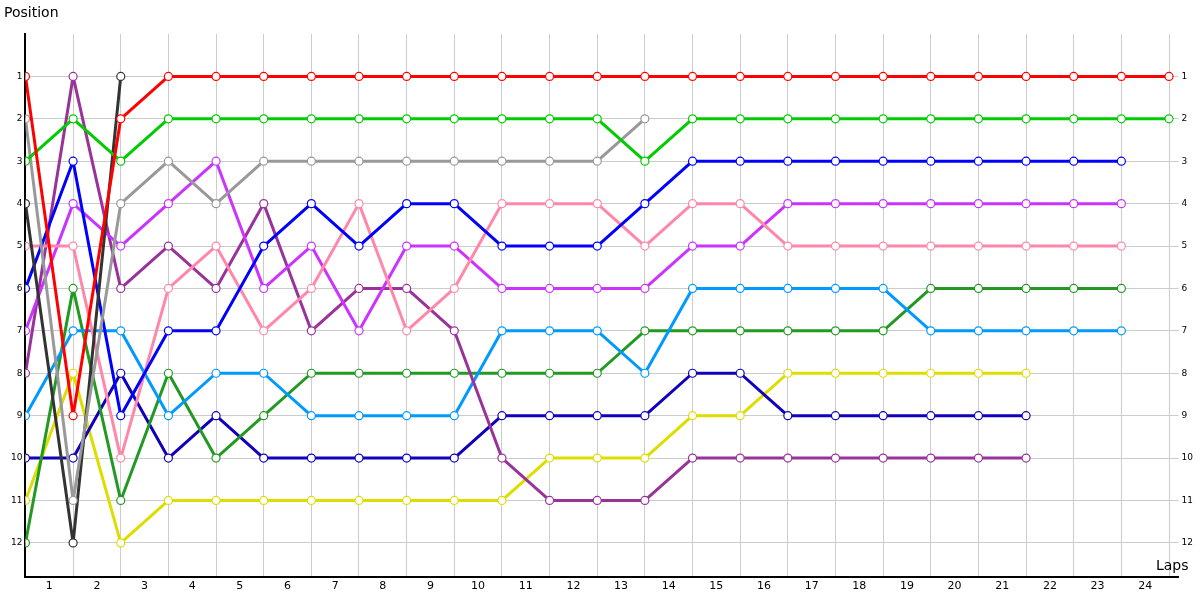  I want to click on y2-tick-label: 10, so click(1187, 457).